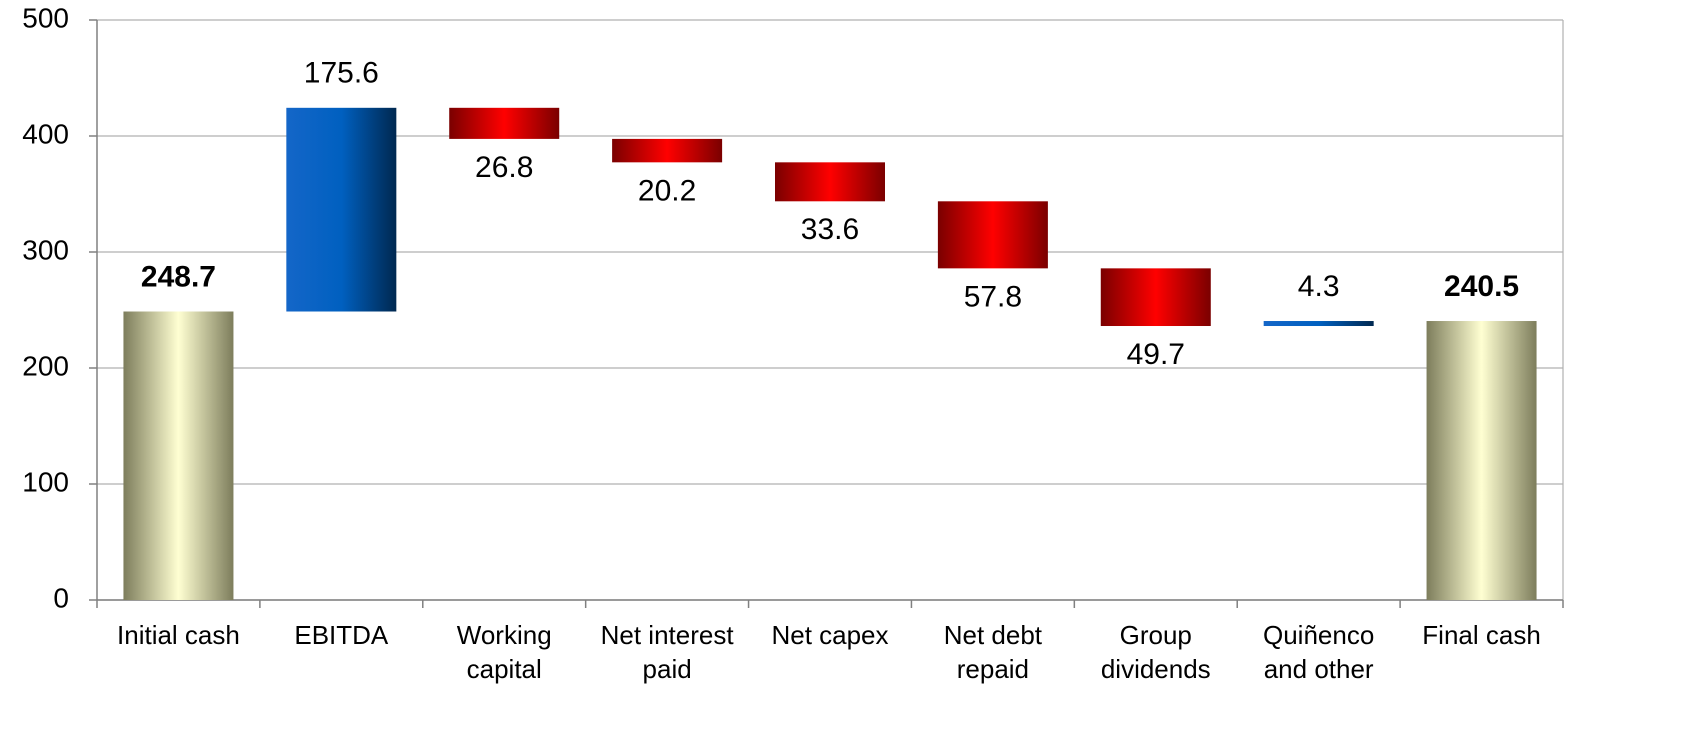 This screenshot has width=1687, height=742. I want to click on x-tick-label: EBITDA, so click(341, 635).